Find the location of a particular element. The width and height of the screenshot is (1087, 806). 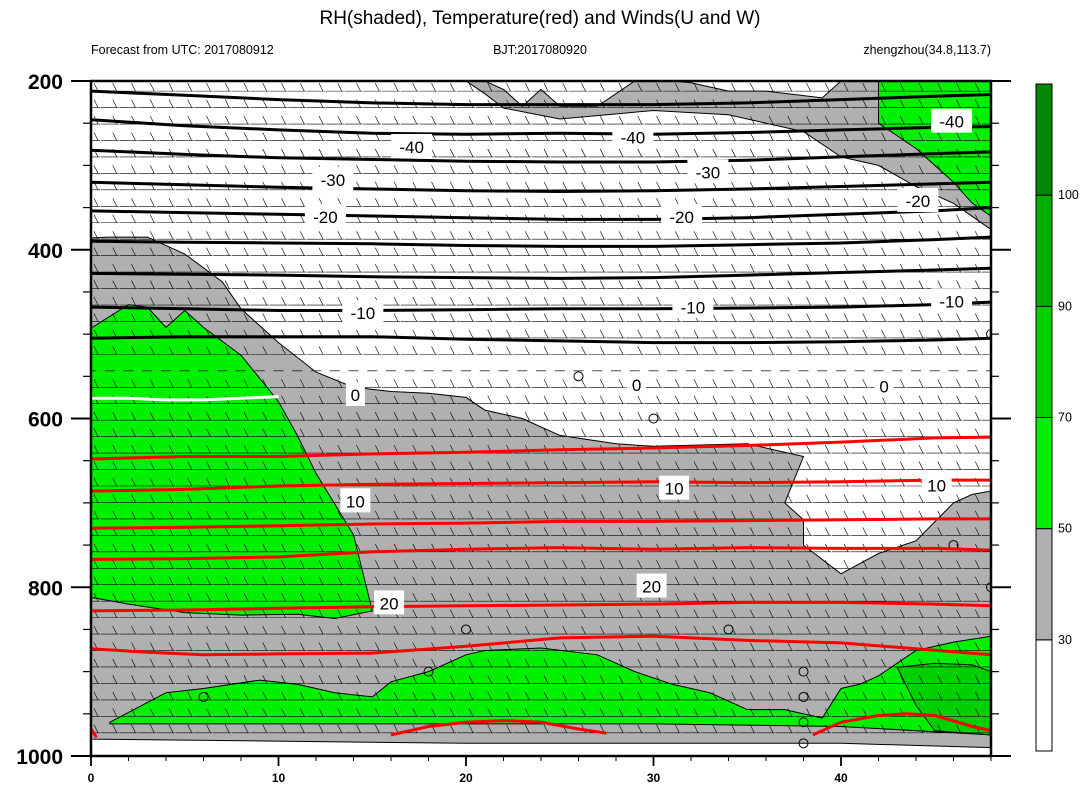

contour-label: -20 is located at coordinates (325, 217).